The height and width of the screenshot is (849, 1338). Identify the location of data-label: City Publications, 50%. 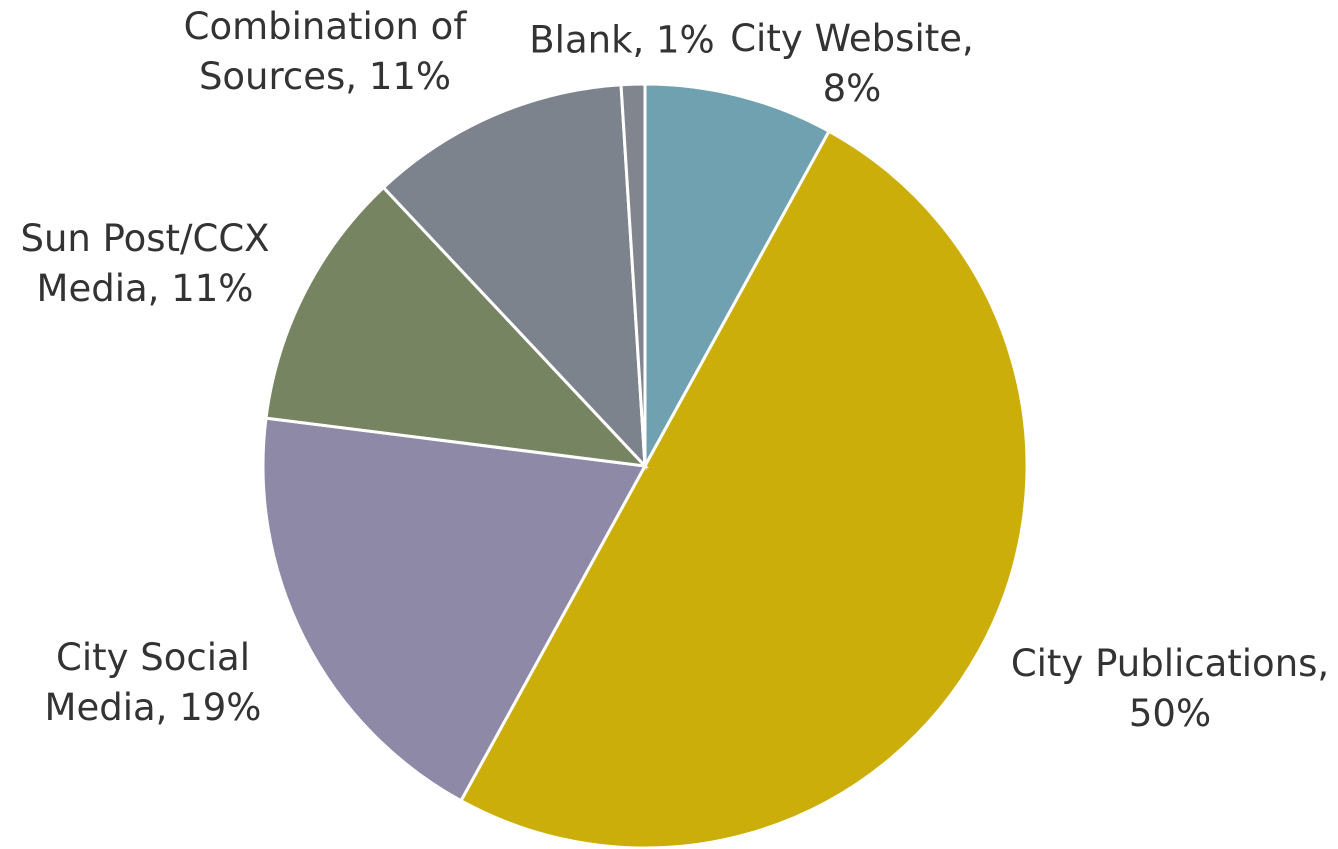
(1170, 688).